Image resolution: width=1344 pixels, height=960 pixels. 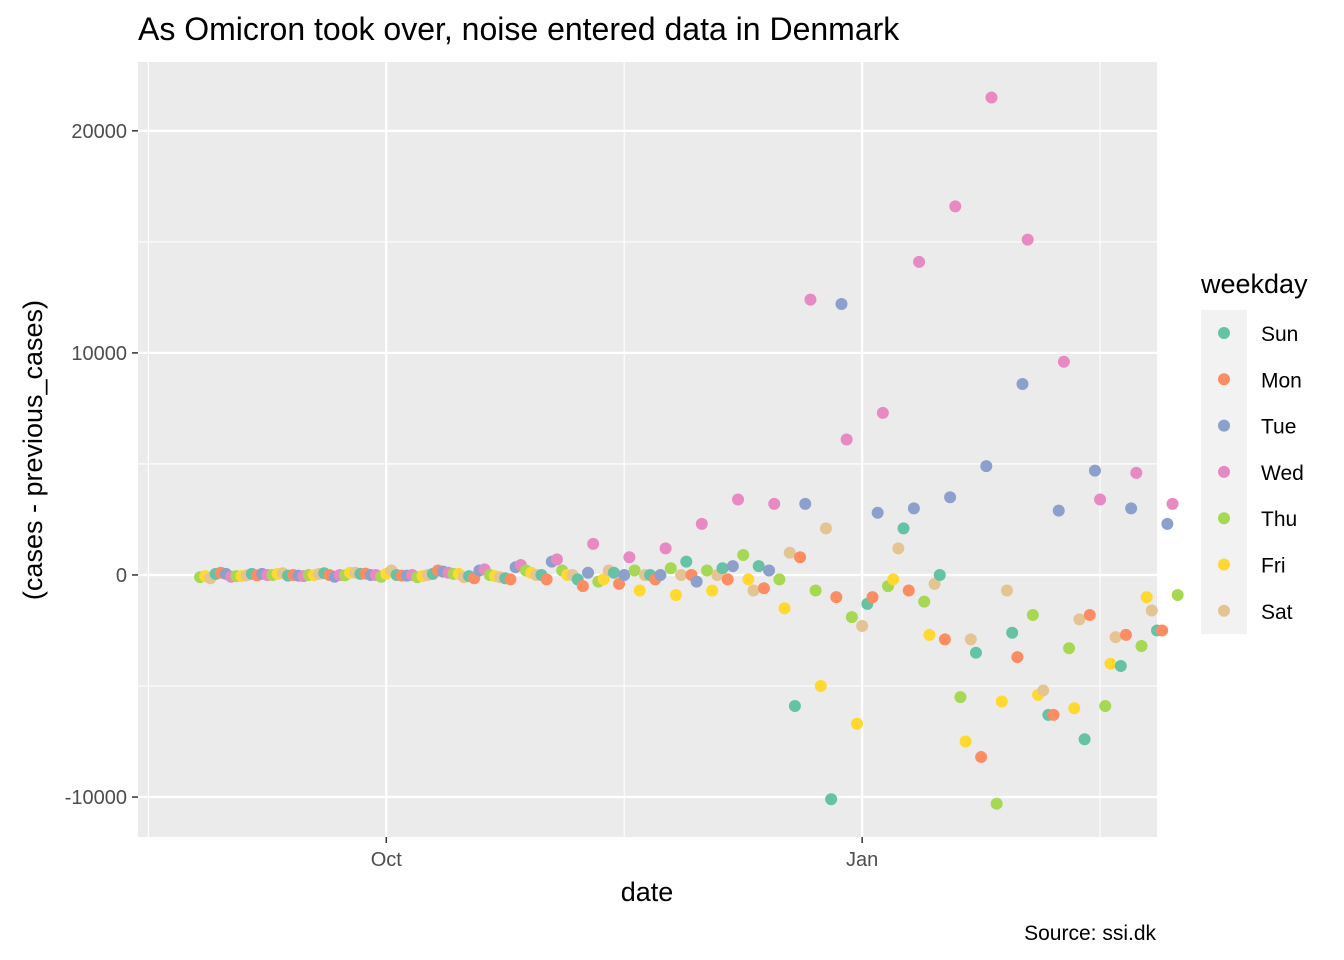 What do you see at coordinates (1254, 284) in the screenshot?
I see `legend-title: weekday` at bounding box center [1254, 284].